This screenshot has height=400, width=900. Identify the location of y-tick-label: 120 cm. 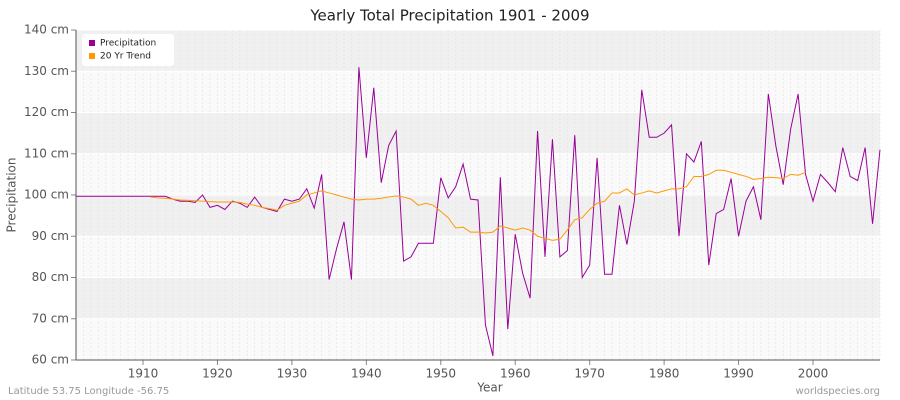
(46, 112).